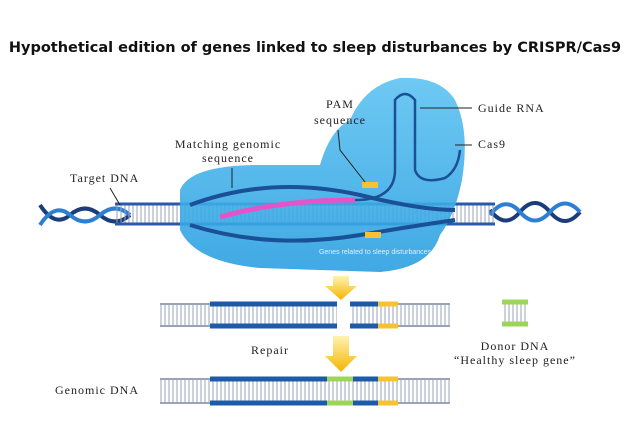 The width and height of the screenshot is (631, 448). What do you see at coordinates (511, 108) in the screenshot?
I see `guide-rna-label: Guide RNA` at bounding box center [511, 108].